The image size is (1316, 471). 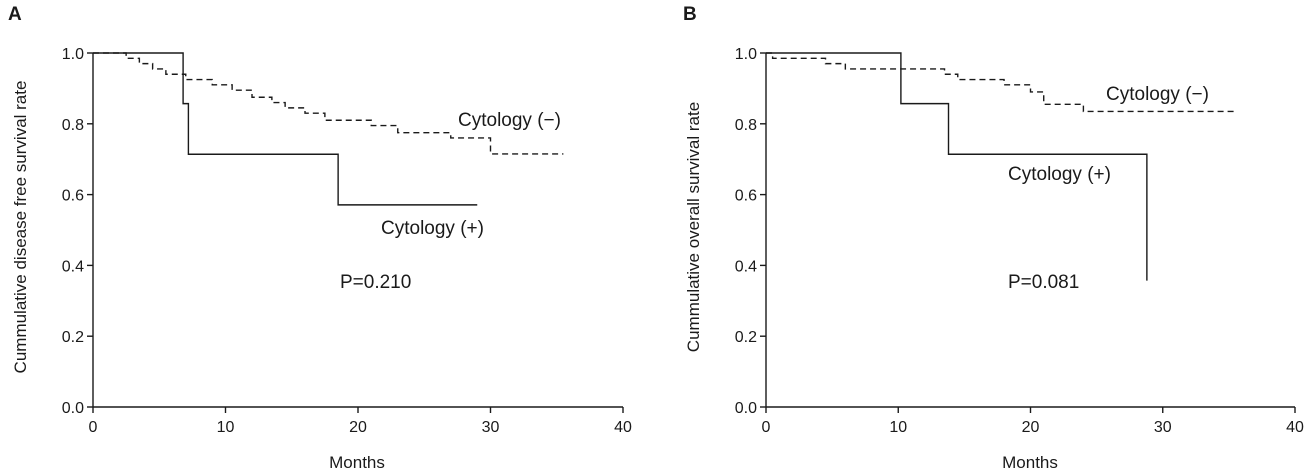 I want to click on panel-b-legend-cytology-positive: Cytology (+), so click(x=1059, y=174).